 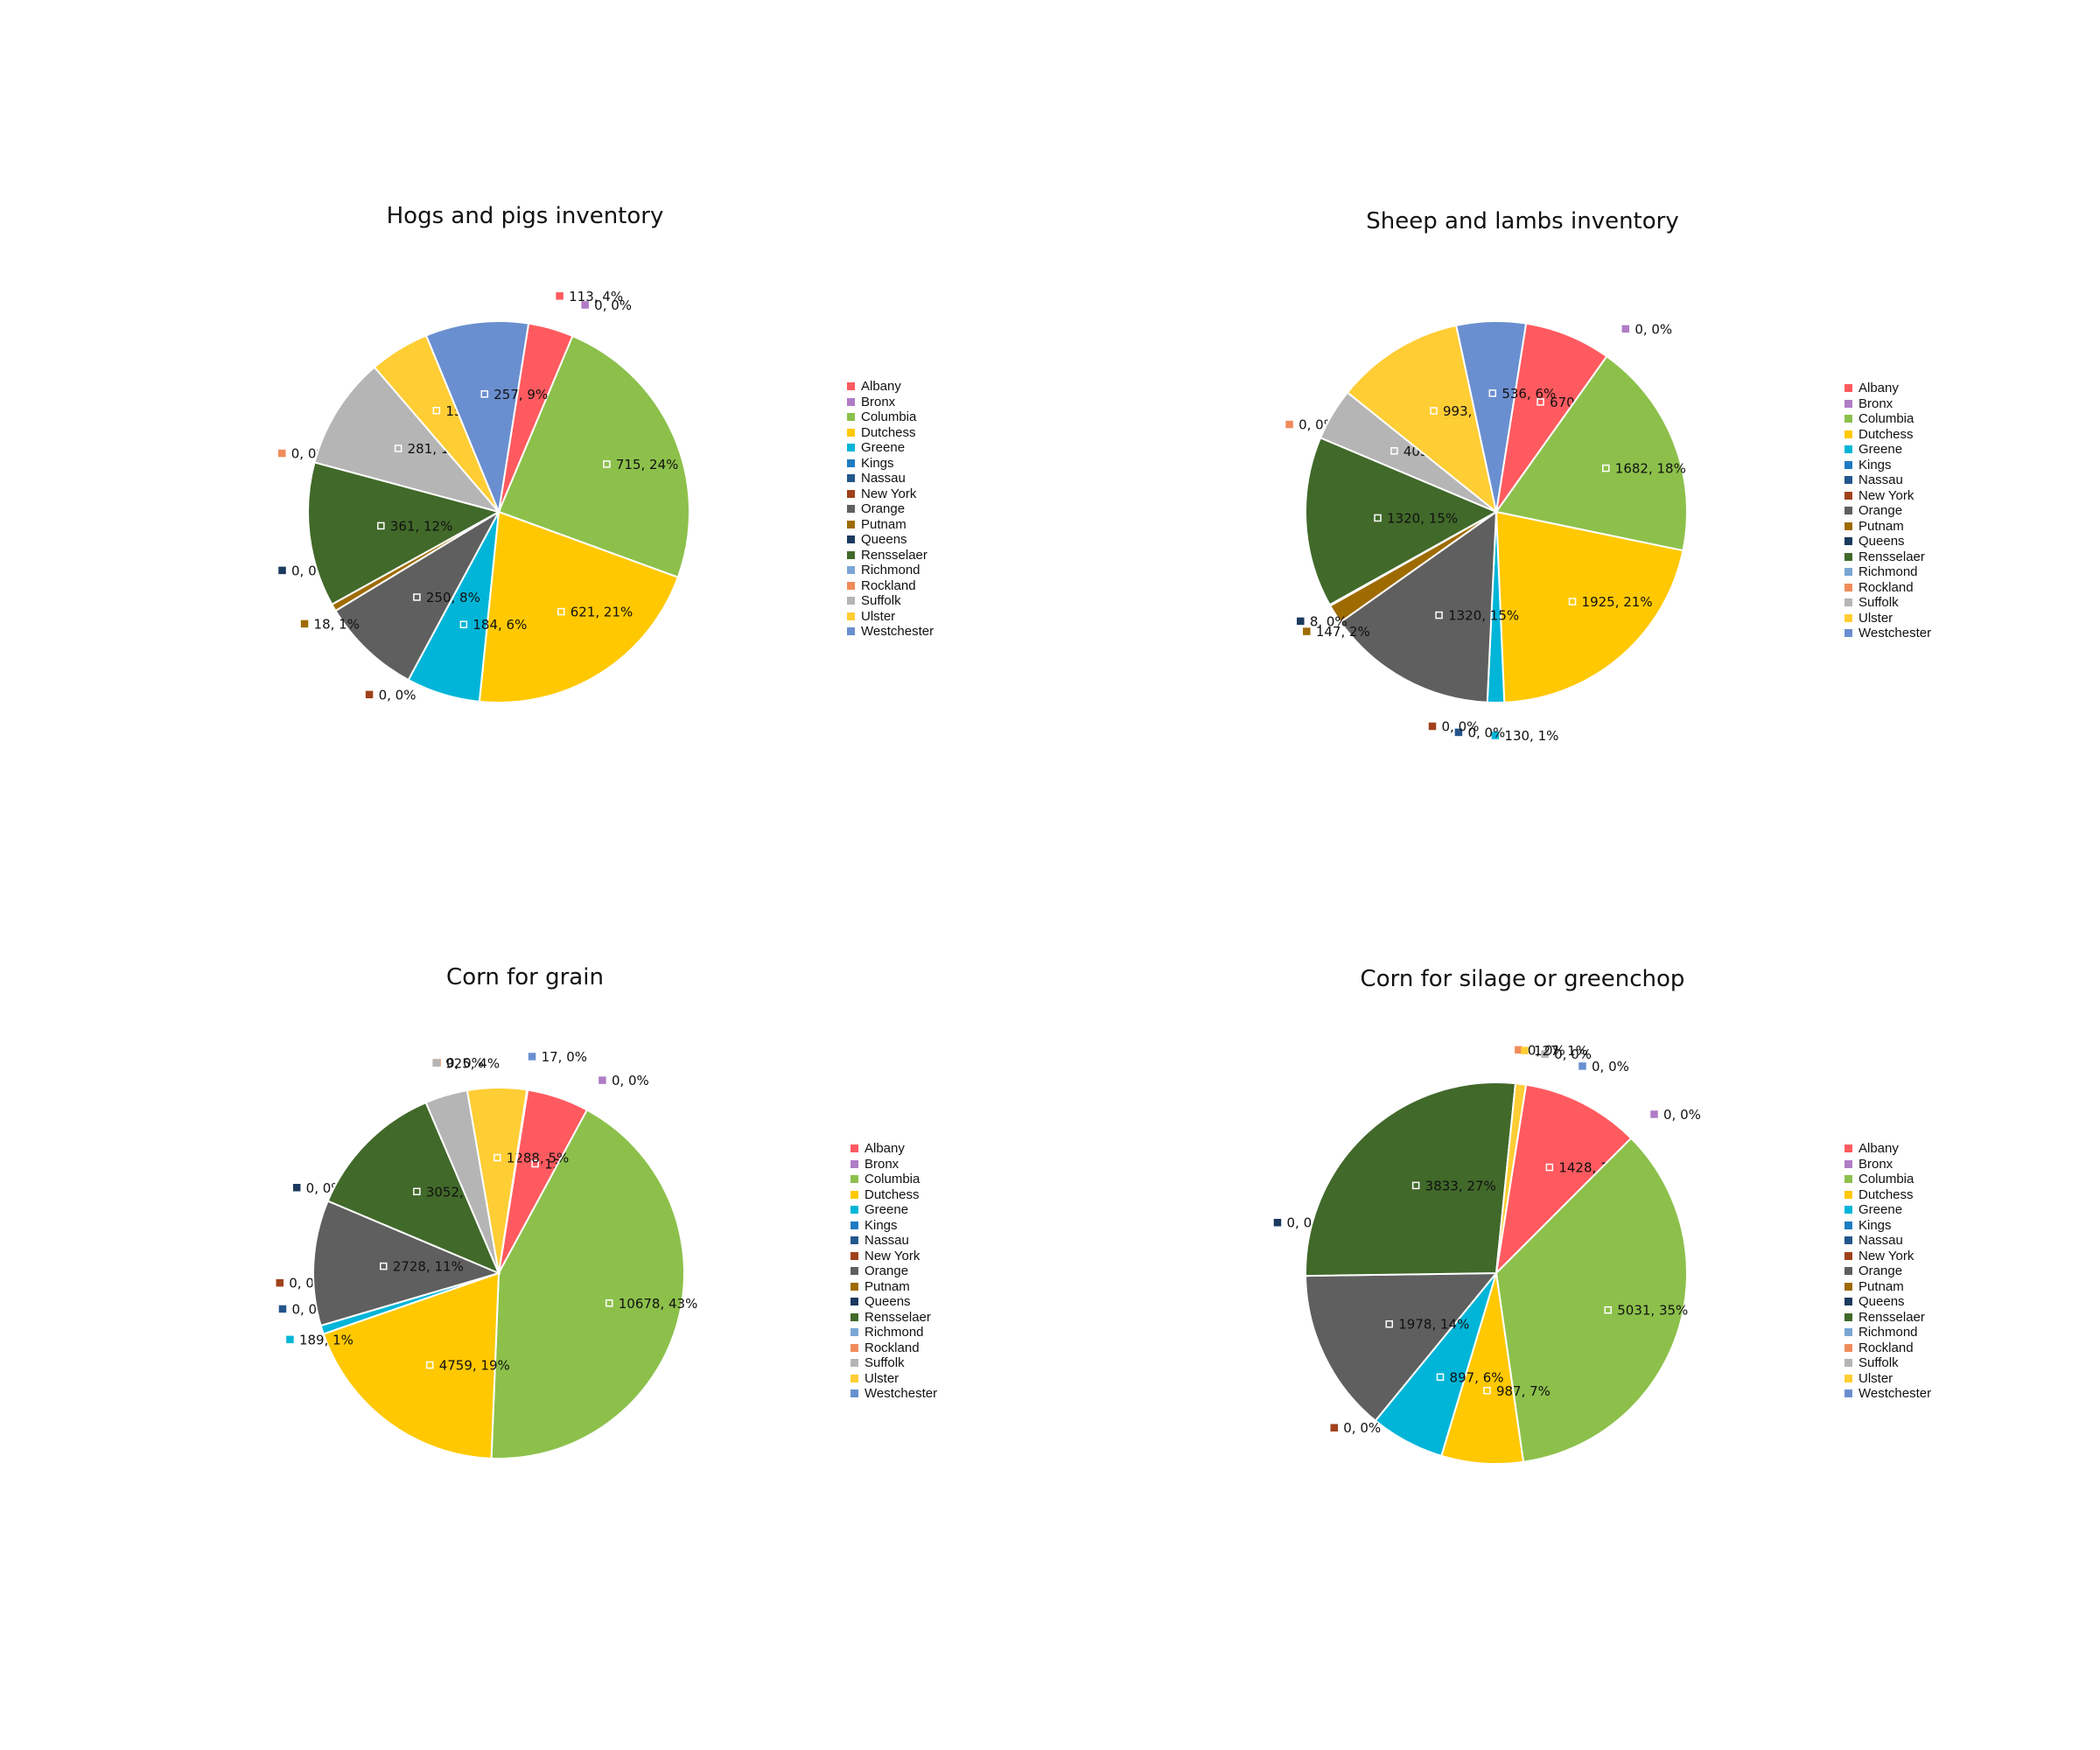 What do you see at coordinates (1650, 469) in the screenshot?
I see `svg-text: 1682, 18%` at bounding box center [1650, 469].